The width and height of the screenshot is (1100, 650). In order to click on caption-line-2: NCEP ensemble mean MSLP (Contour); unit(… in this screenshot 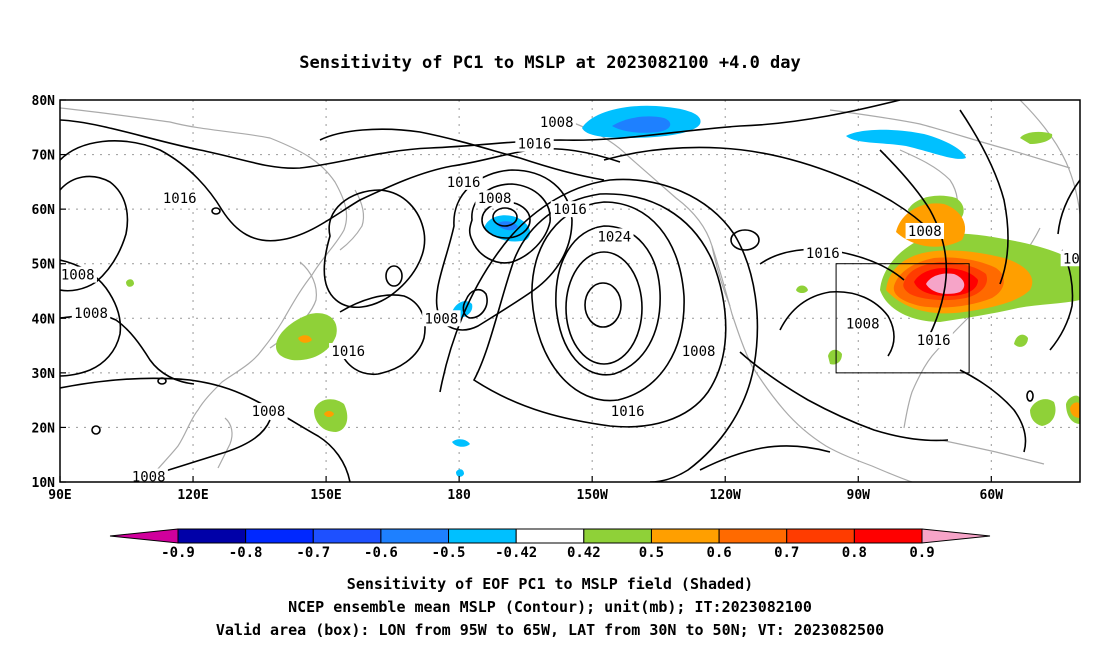, I will do `click(550, 607)`.